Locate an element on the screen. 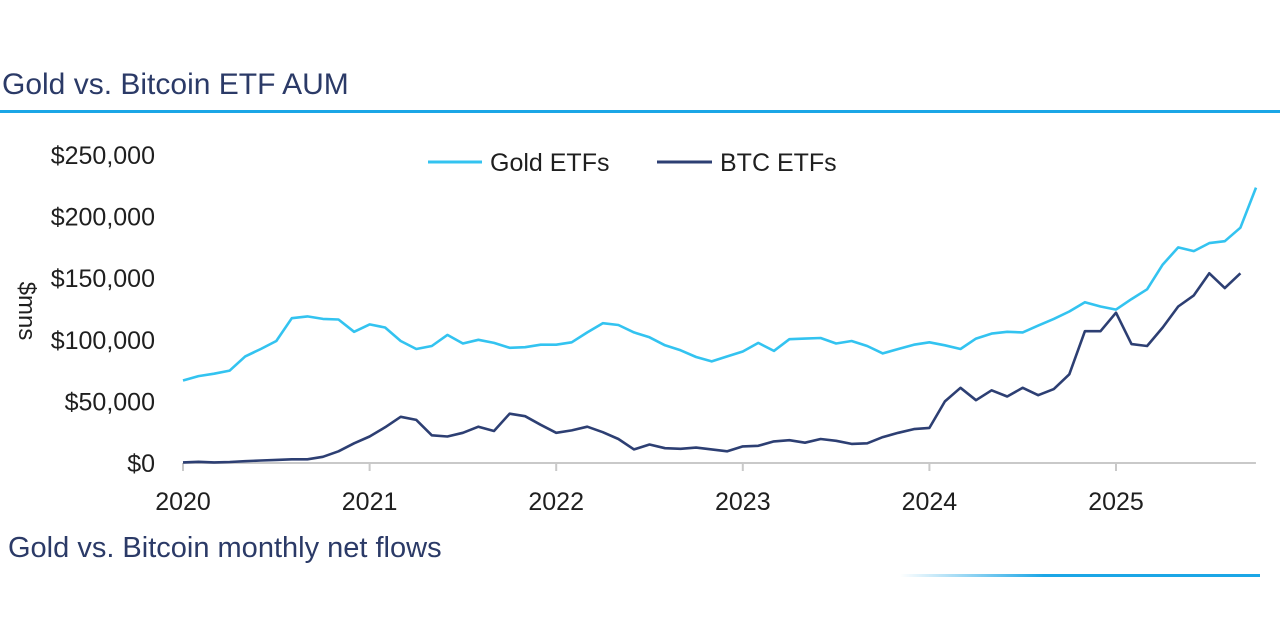 The image size is (1280, 640). next-chart-title: Gold vs. Bitcoin monthly net flows is located at coordinates (225, 548).